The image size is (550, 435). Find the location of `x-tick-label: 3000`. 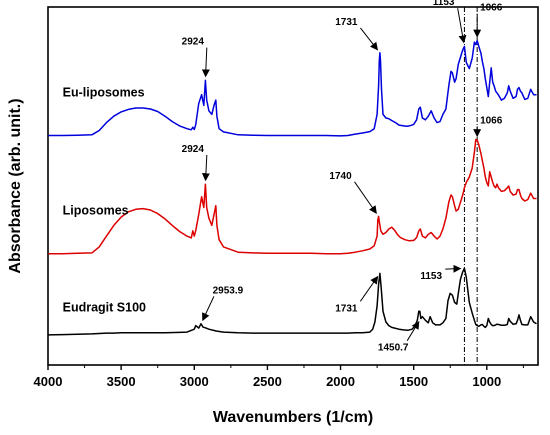

x-tick-label: 3000 is located at coordinates (194, 381).